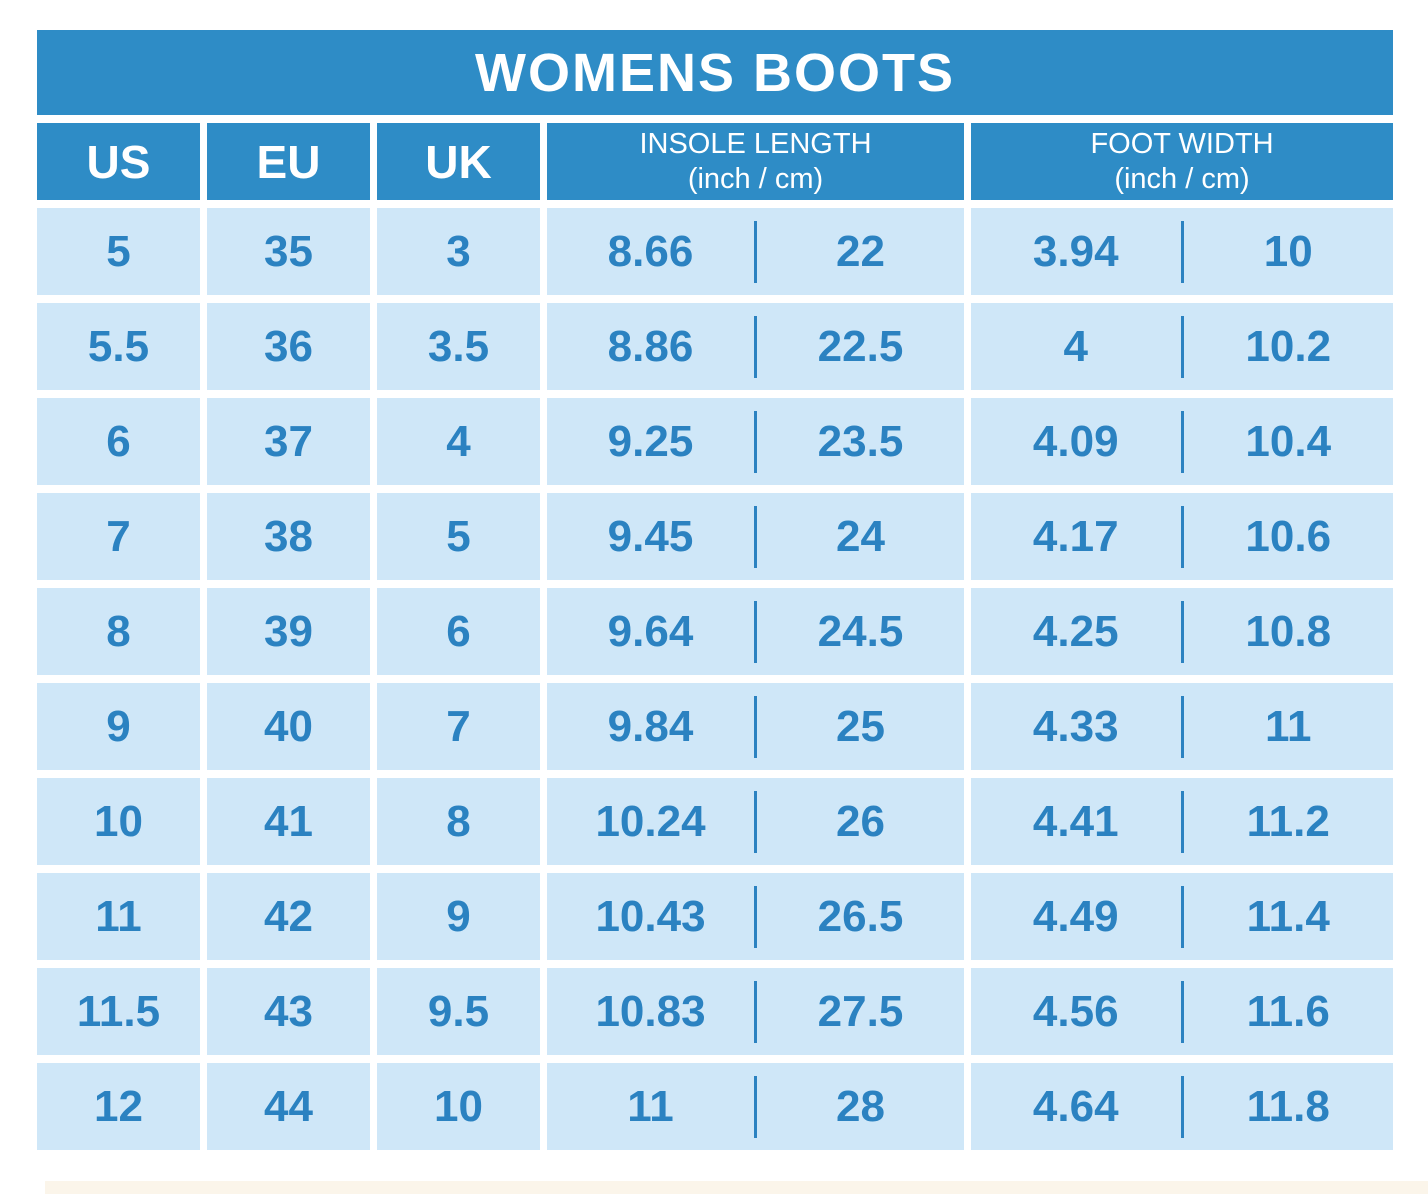  I want to click on uk-size-value: 10, so click(458, 1106).